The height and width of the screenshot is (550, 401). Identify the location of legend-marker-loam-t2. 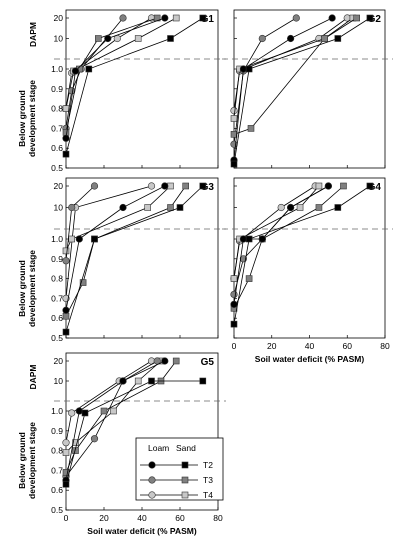
(152, 465).